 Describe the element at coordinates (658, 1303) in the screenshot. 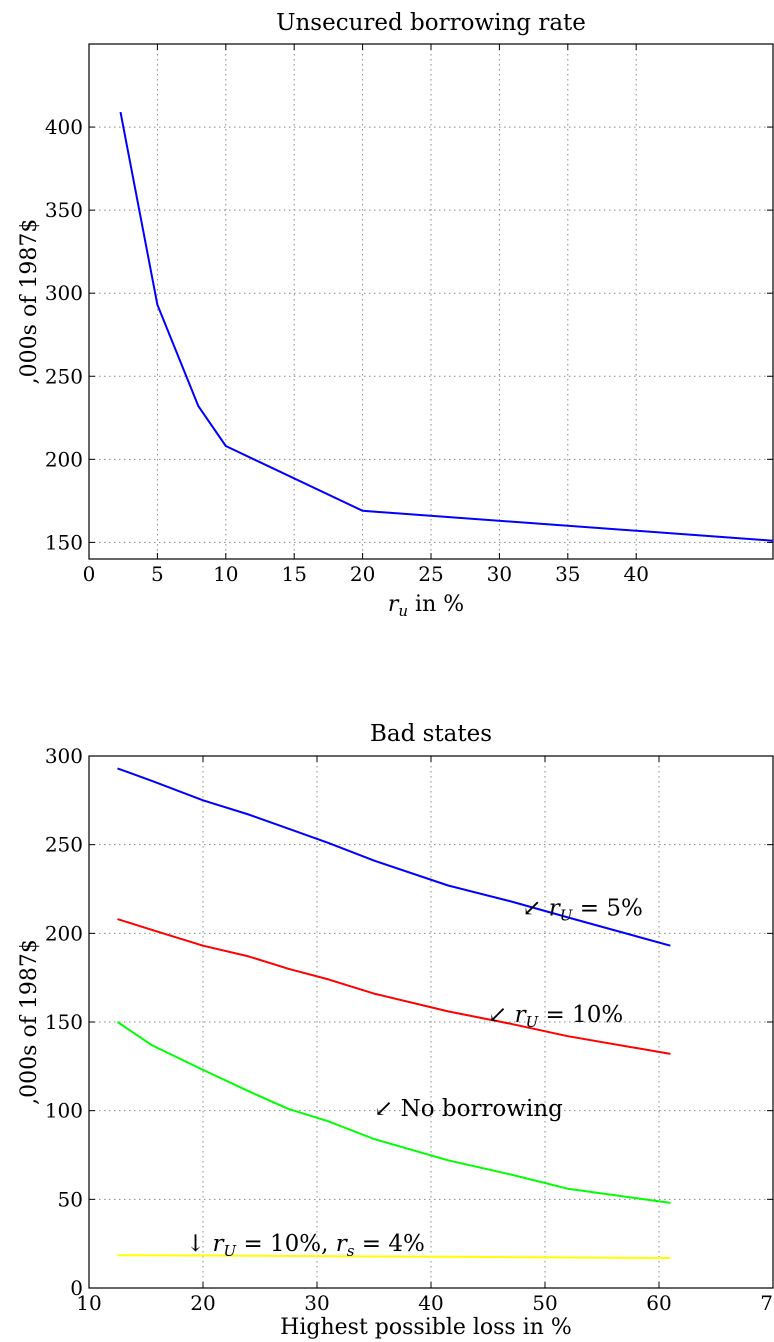

I see `x-tick-label: 60` at that location.